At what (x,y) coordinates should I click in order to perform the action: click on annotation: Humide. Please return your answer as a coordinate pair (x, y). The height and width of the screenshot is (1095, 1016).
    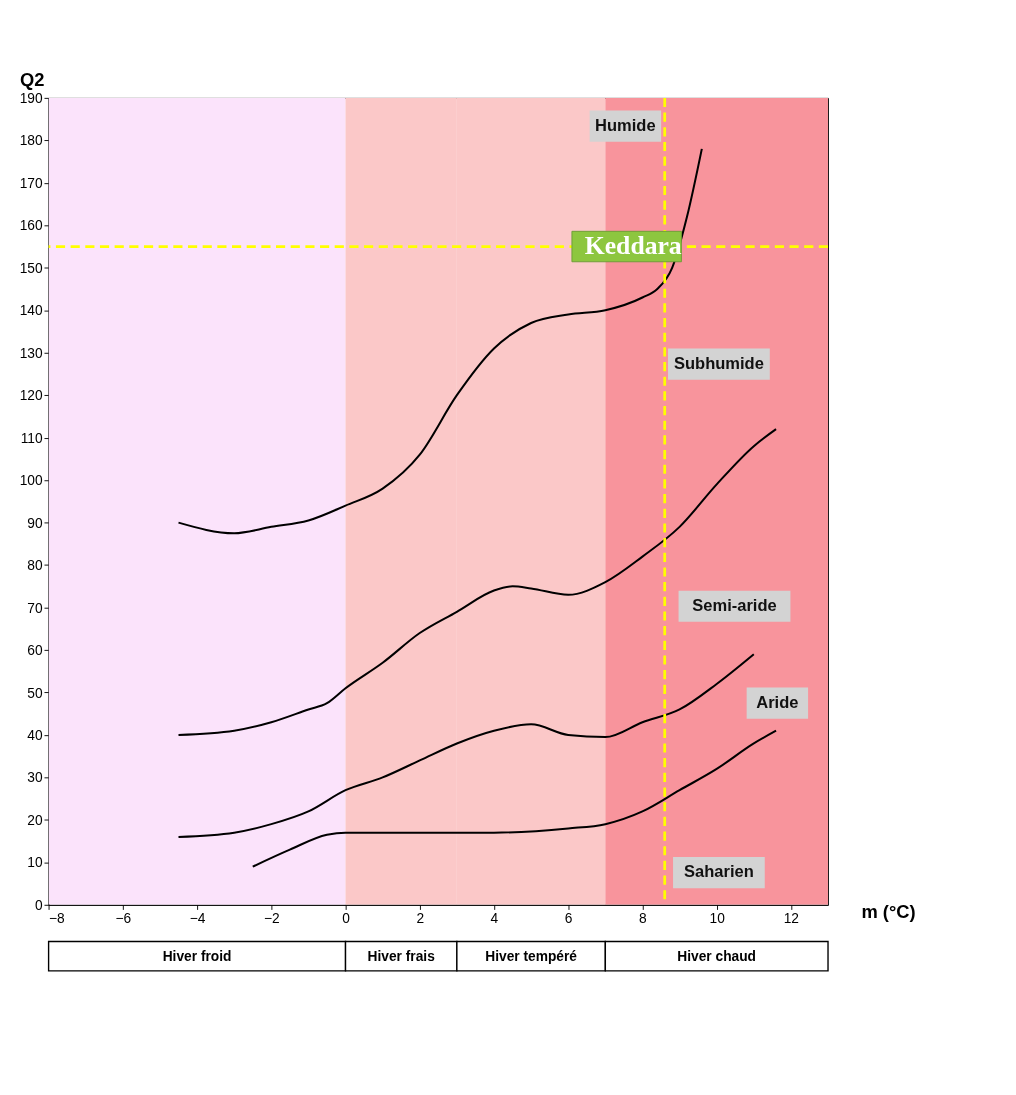
    Looking at the image, I should click on (625, 124).